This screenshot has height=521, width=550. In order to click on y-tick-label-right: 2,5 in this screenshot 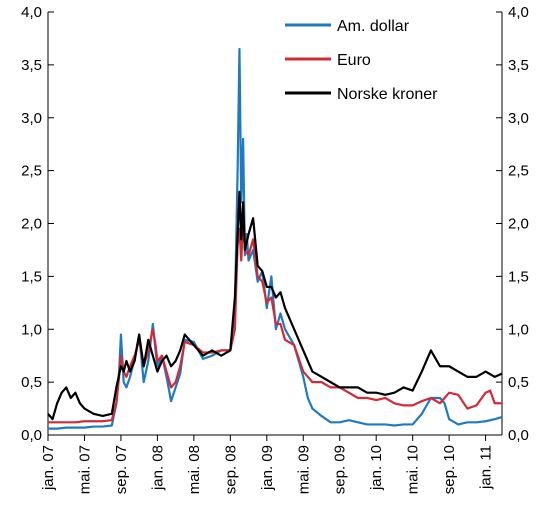, I will do `click(518, 171)`.